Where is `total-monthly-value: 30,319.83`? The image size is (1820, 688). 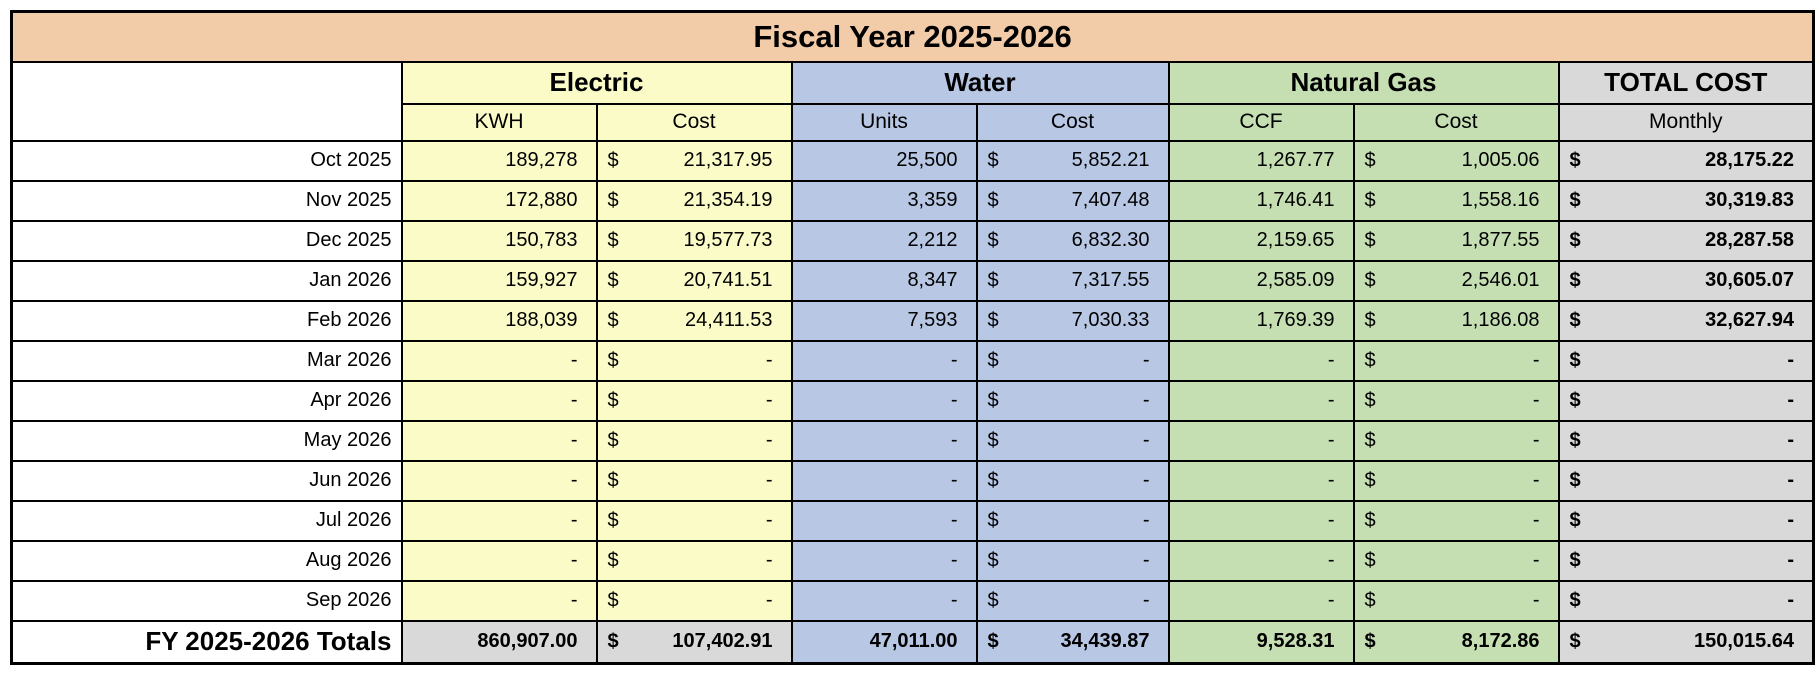 total-monthly-value: 30,319.83 is located at coordinates (1750, 200).